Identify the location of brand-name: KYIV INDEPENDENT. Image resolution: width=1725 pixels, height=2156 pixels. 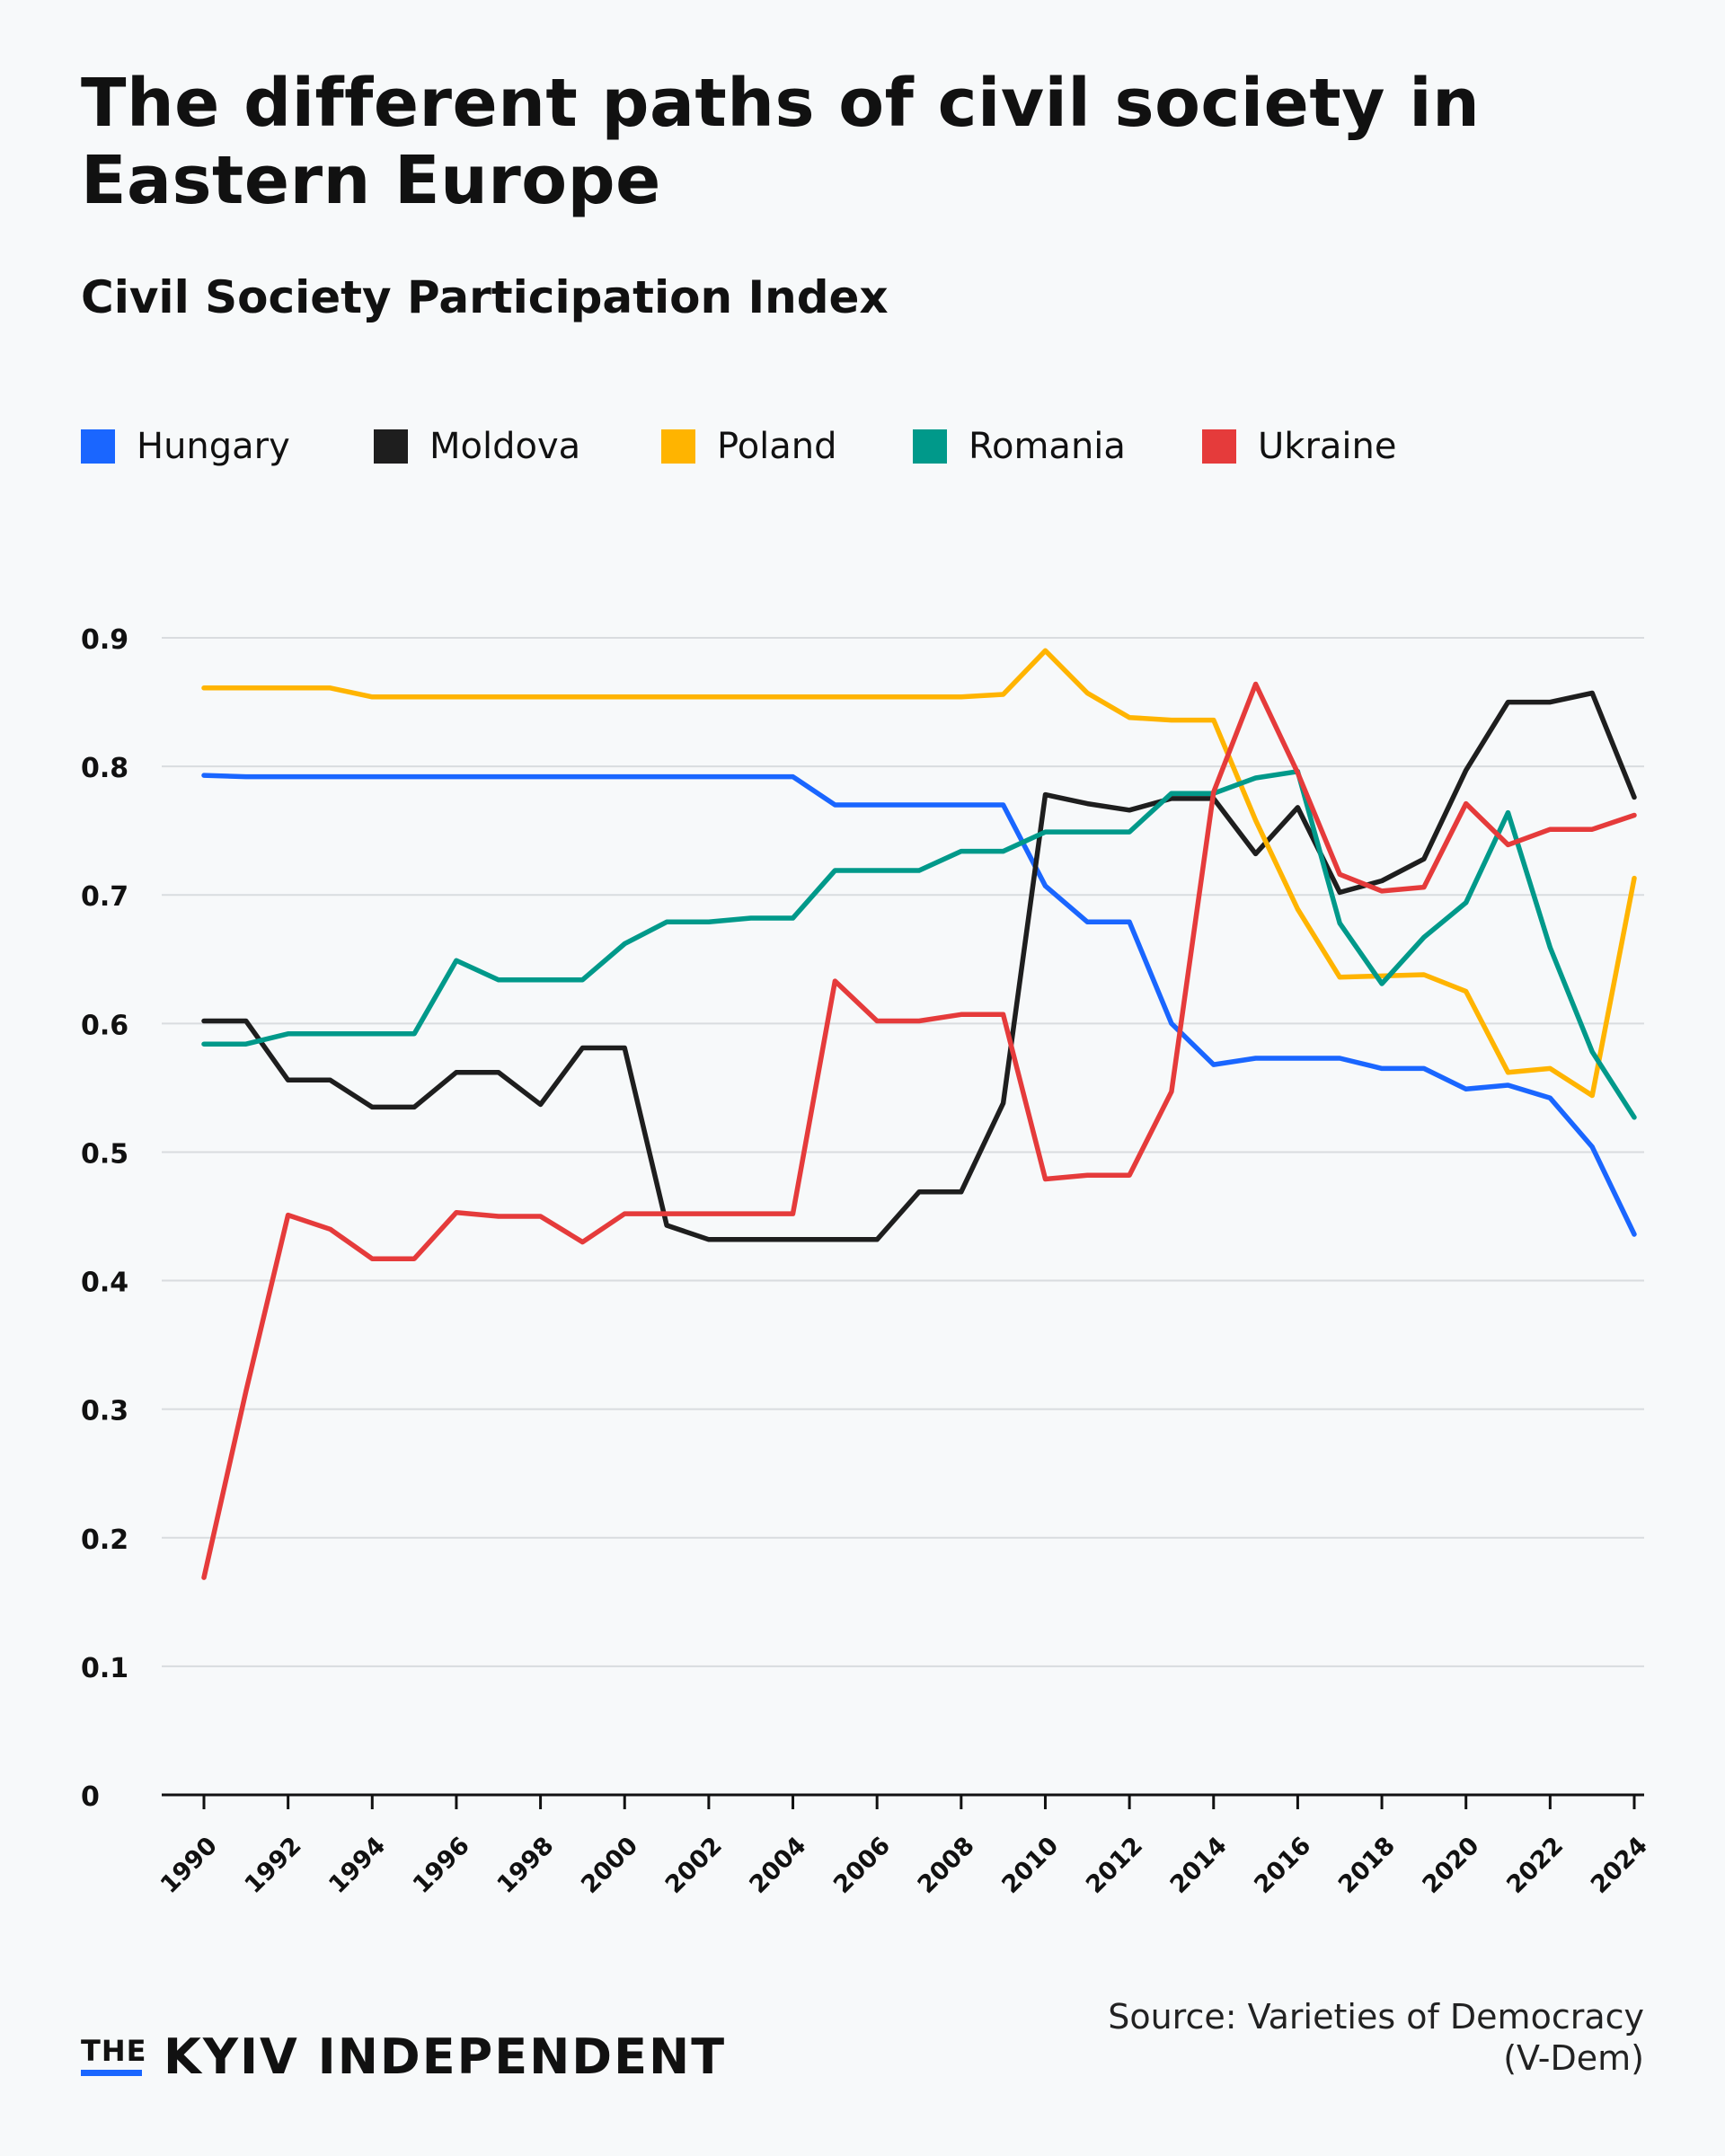
(445, 2056).